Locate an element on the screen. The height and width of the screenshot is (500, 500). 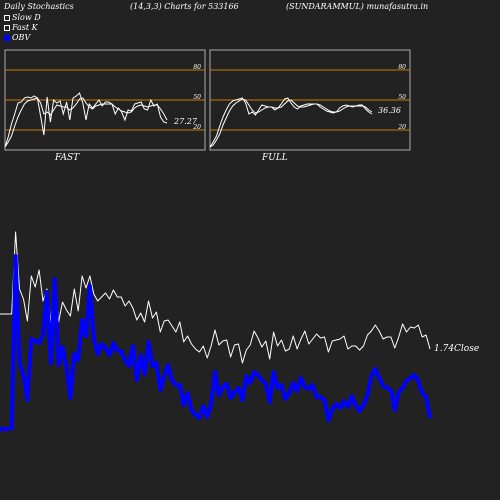
legend-fast-k: Fast K is located at coordinates (21, 27).